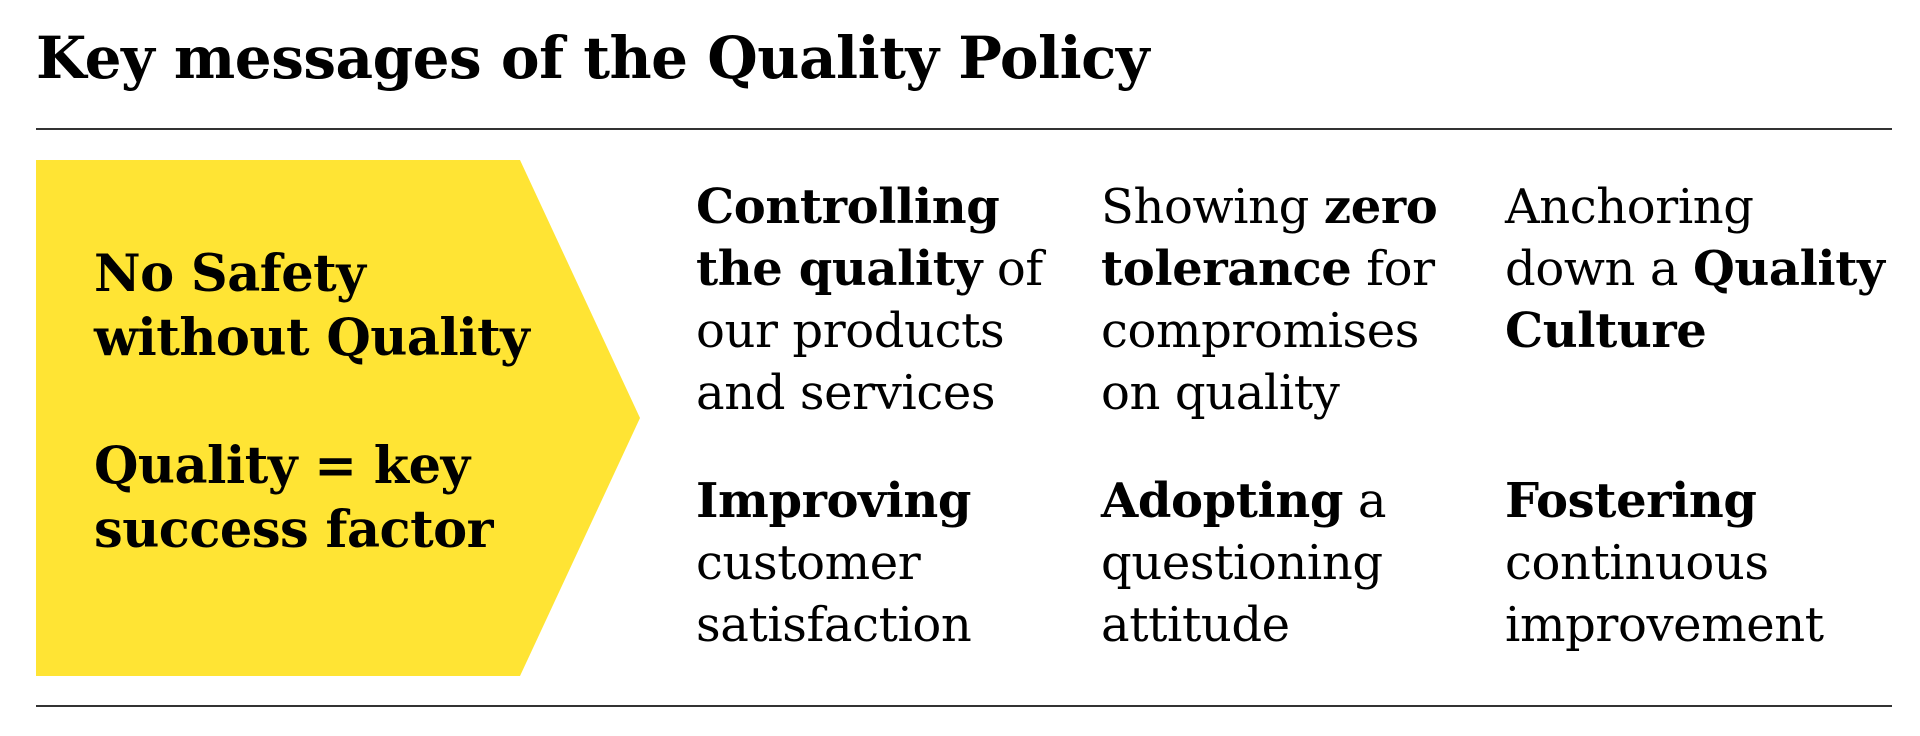 The image size is (1920, 736). I want to click on message-emphasis: zero, so click(1380, 207).